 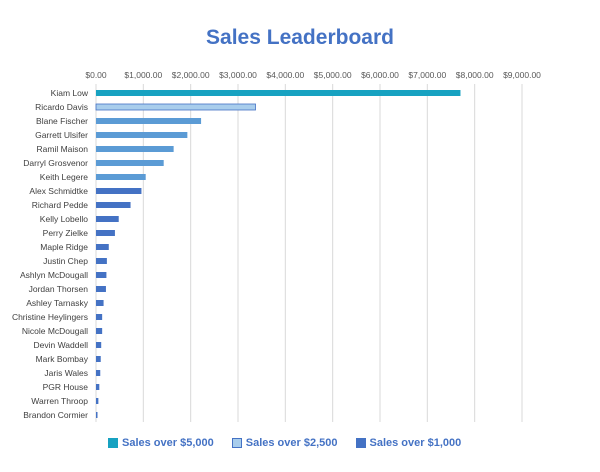 What do you see at coordinates (55, 163) in the screenshot?
I see `category-label-5: Darryl Grosvenor` at bounding box center [55, 163].